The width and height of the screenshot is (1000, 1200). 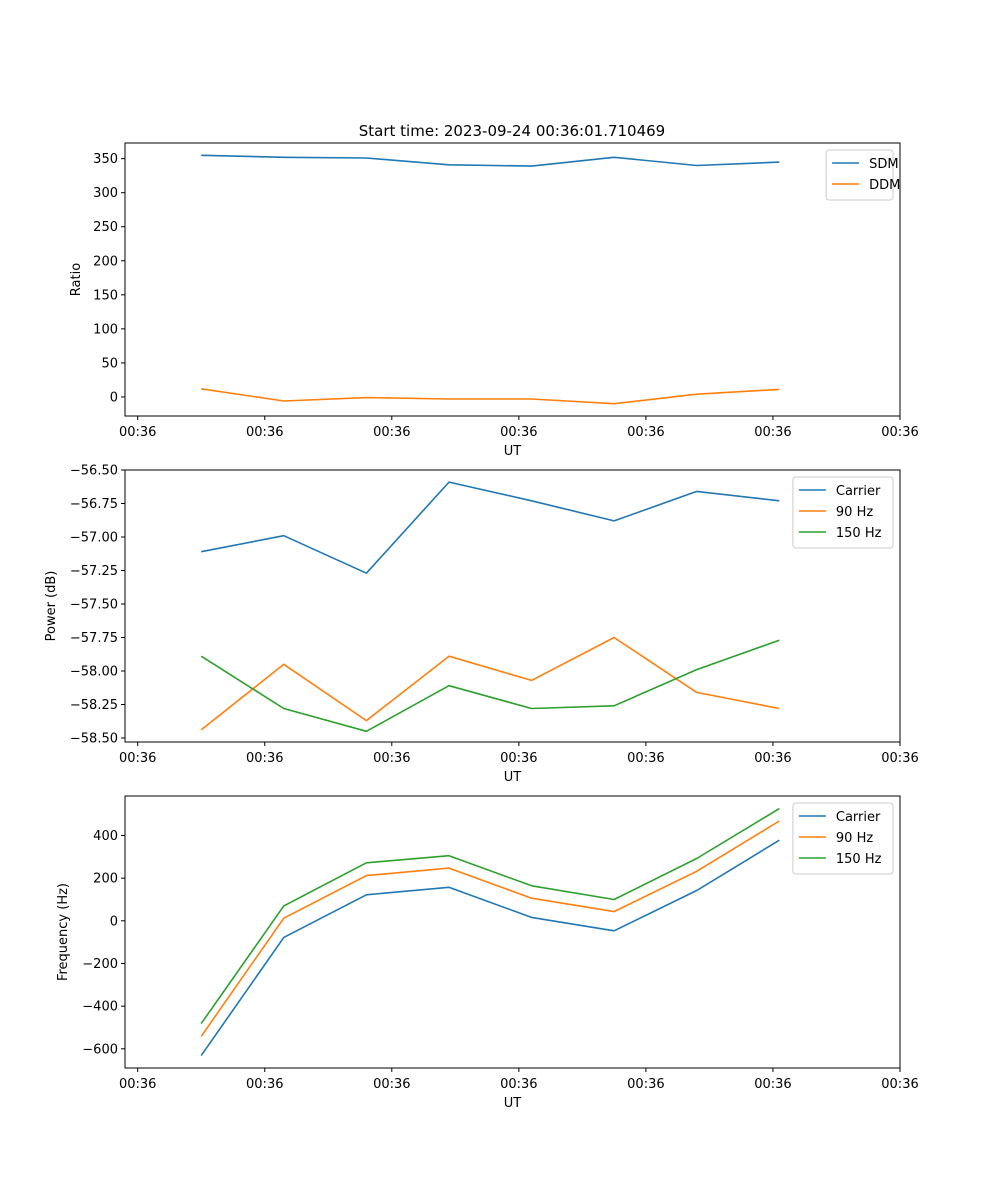 What do you see at coordinates (94, 471) in the screenshot?
I see `y-tick-label: −56.50` at bounding box center [94, 471].